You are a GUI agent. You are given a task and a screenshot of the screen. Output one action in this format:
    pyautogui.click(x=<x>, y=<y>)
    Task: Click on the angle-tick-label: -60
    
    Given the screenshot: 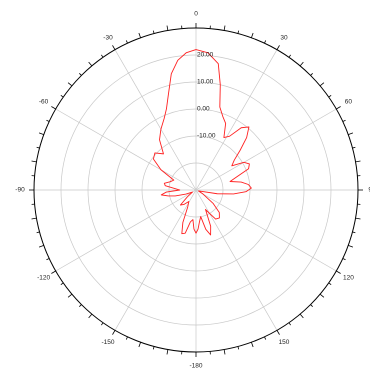 What is the action you would take?
    pyautogui.click(x=44, y=102)
    